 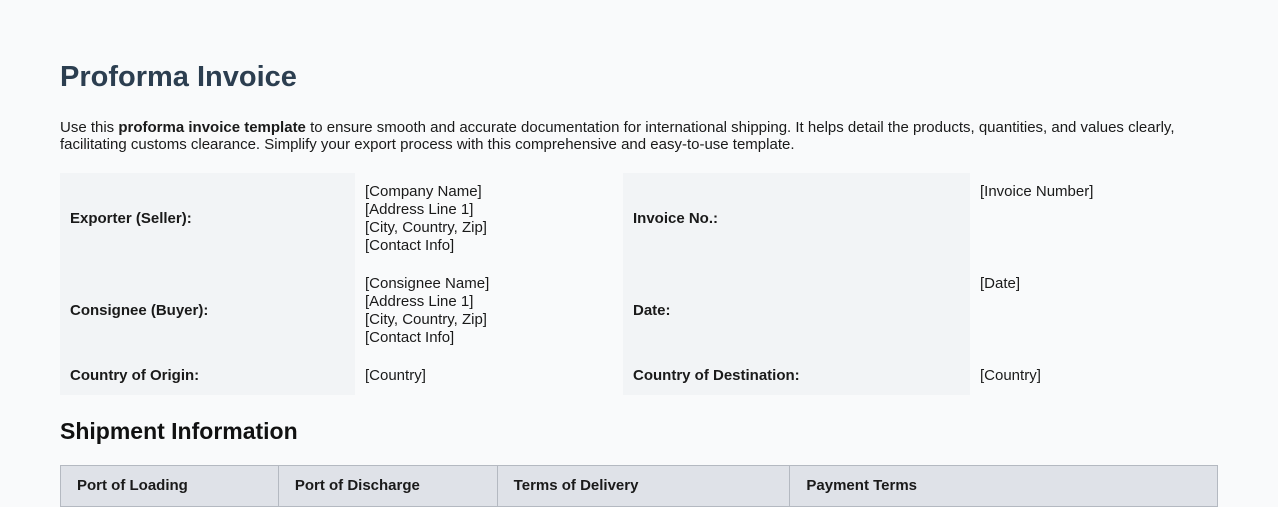 What do you see at coordinates (1010, 375) in the screenshot?
I see `country-destination-value: [Country]` at bounding box center [1010, 375].